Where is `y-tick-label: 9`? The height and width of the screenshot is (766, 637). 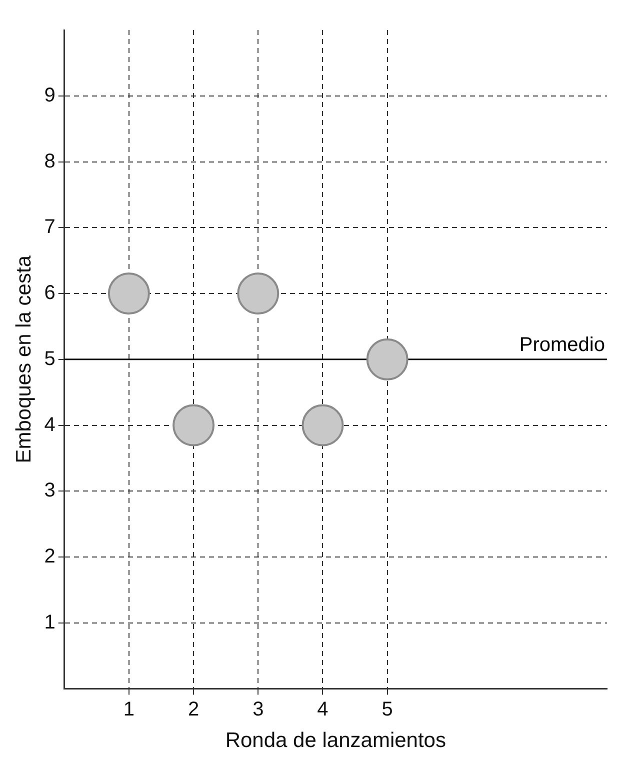
y-tick-label: 9 is located at coordinates (50, 95).